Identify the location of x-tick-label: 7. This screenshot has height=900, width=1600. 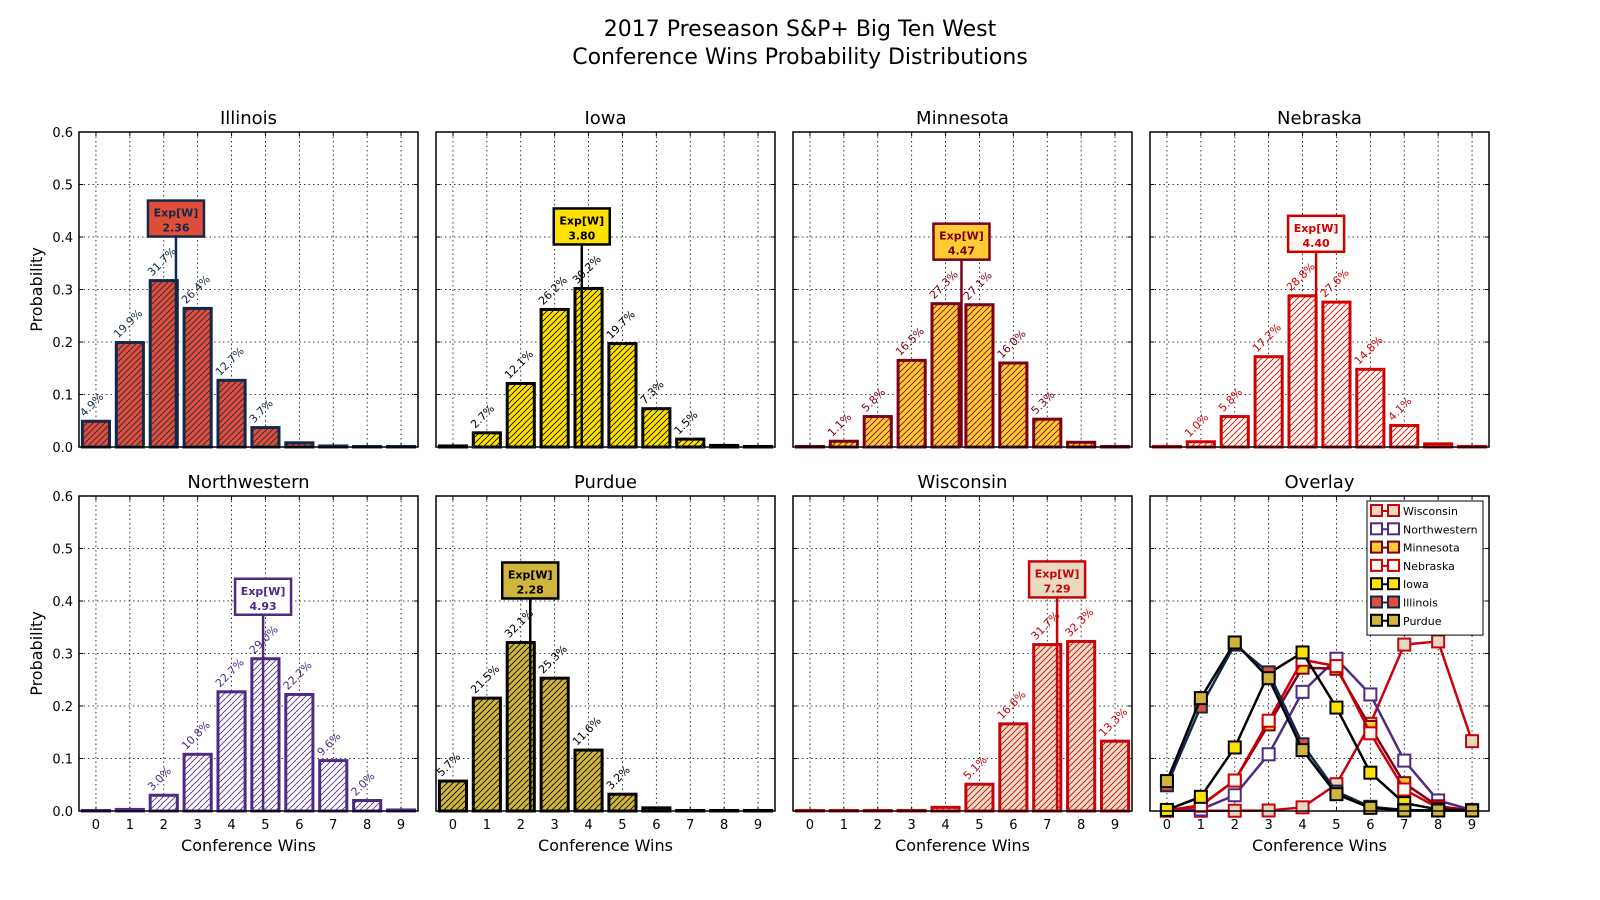
(333, 825).